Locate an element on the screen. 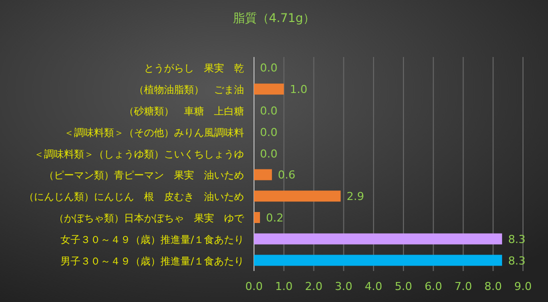 The width and height of the screenshot is (548, 302). y-tick-label: ＜調味料類＞（しょうゆ類）こいくちしょうゆ is located at coordinates (139, 154).